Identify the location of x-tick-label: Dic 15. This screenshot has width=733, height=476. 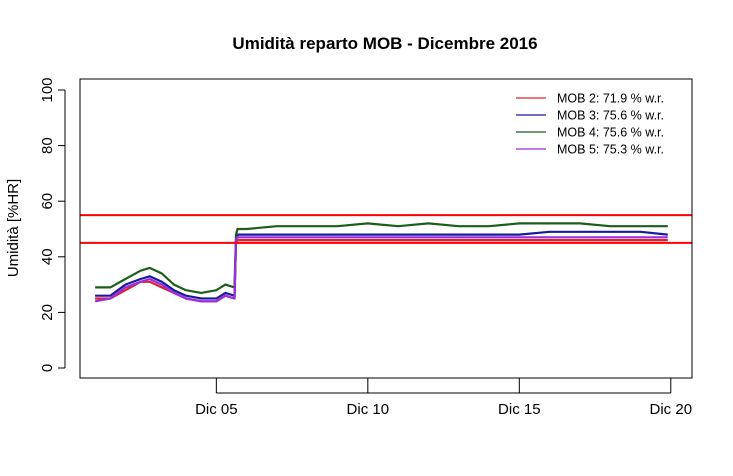
(519, 409).